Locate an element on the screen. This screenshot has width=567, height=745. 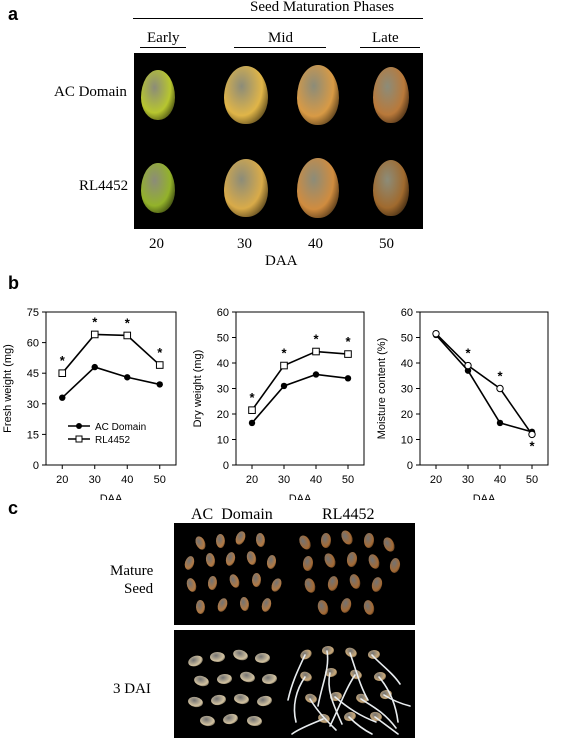
chart1-ylabel: Fresh weight (mg) is located at coordinates (8, 388).